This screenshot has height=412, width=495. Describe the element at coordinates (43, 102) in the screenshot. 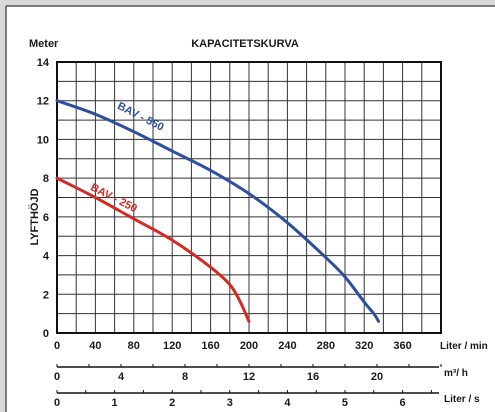

I see `y-tick-label: 12` at that location.